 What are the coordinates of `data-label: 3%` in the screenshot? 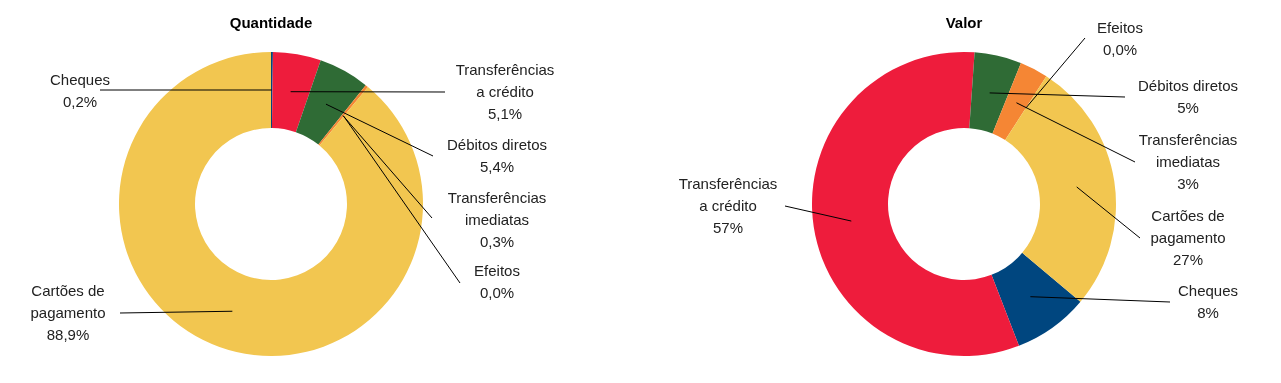 It's located at (1188, 183).